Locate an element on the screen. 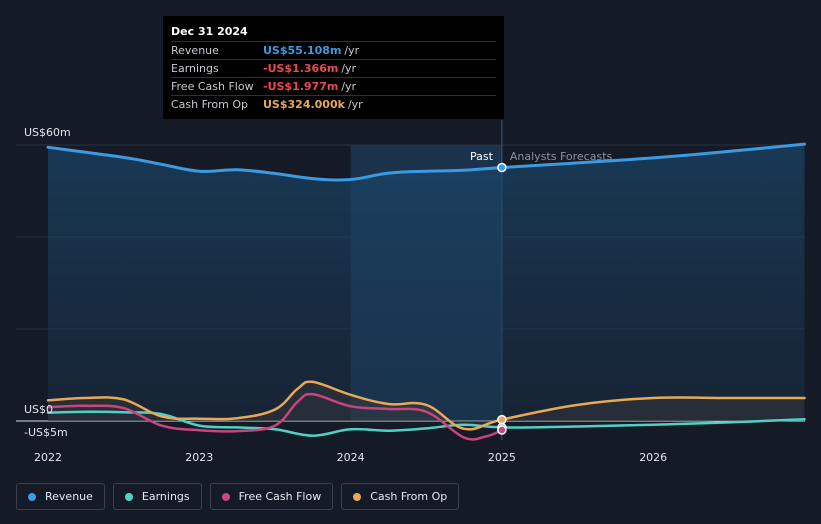 Image resolution: width=821 pixels, height=524 pixels. tooltip-row-value: US$324.000k is located at coordinates (304, 104).